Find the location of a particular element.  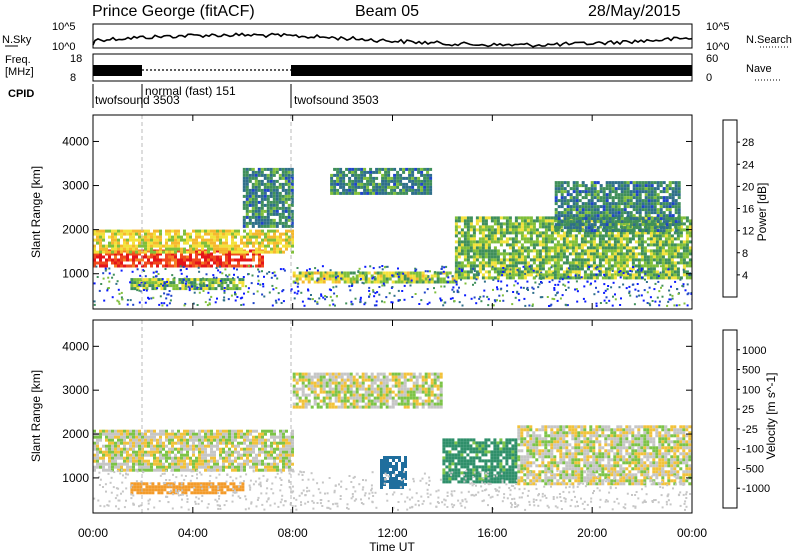

date-title: 28/May/2015 is located at coordinates (634, 11).